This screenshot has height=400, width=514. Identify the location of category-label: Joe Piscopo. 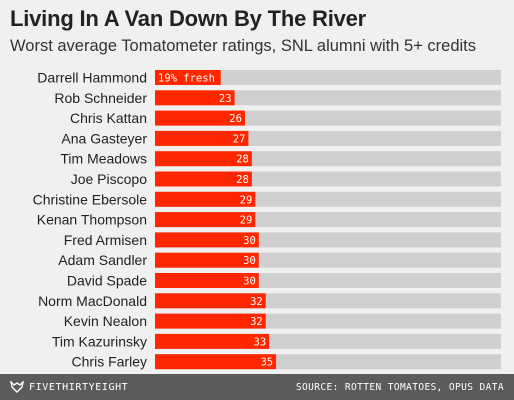
(109, 179).